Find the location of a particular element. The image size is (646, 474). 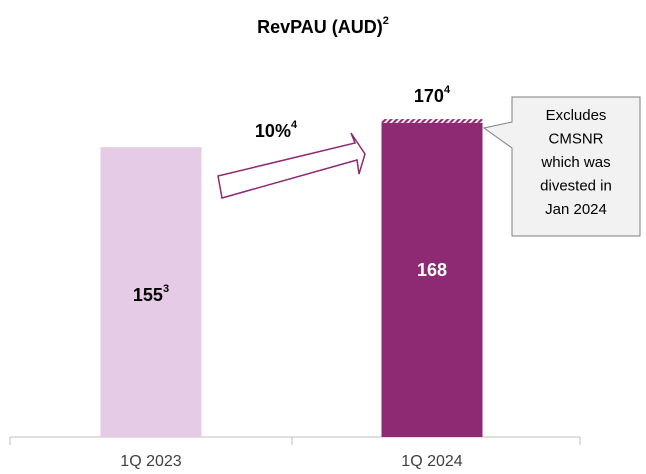

value-label-note: 3 is located at coordinates (166, 289).